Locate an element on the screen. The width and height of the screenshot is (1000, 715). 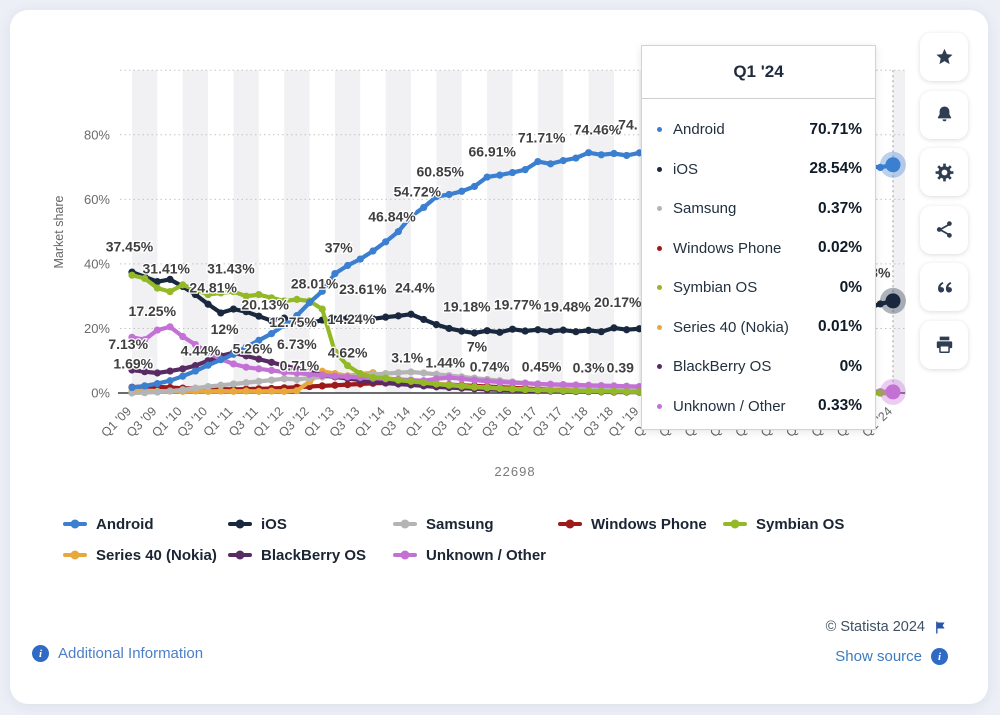
tooltip-series-name: Symbian OS is located at coordinates (715, 288).